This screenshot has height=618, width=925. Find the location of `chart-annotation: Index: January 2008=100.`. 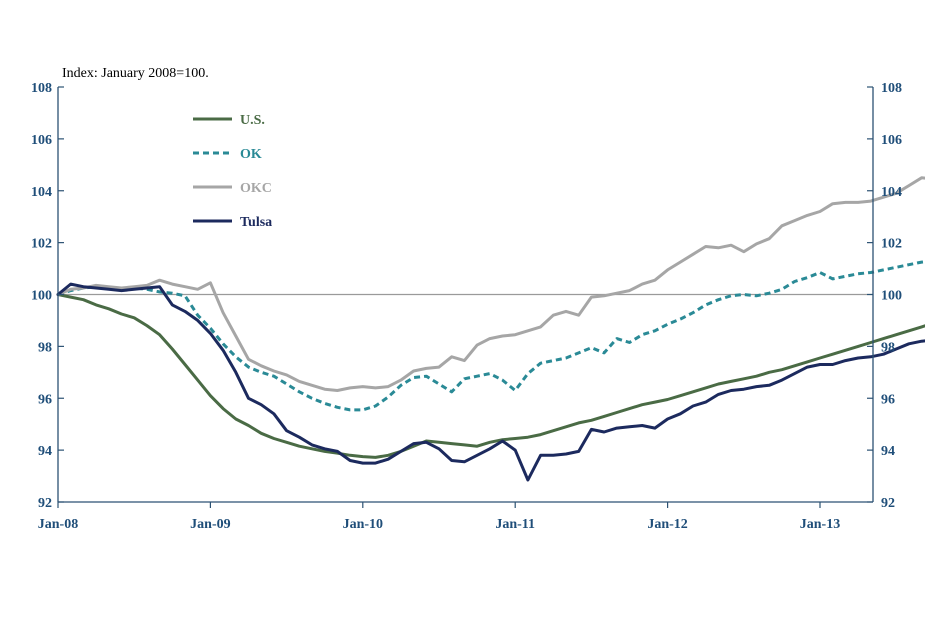

chart-annotation: Index: January 2008=100. is located at coordinates (135, 73).